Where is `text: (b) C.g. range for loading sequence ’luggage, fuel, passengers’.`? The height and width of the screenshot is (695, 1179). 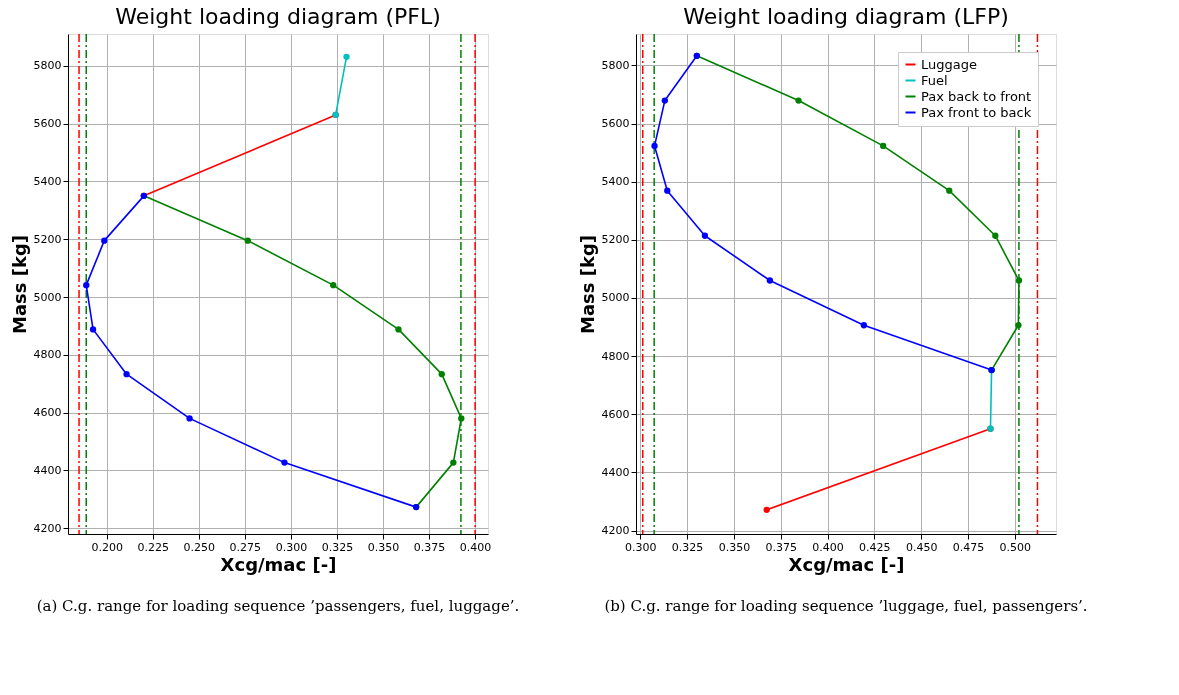 text: (b) C.g. range for loading sequence ’luggage, fuel, passengers’. is located at coordinates (846, 606).